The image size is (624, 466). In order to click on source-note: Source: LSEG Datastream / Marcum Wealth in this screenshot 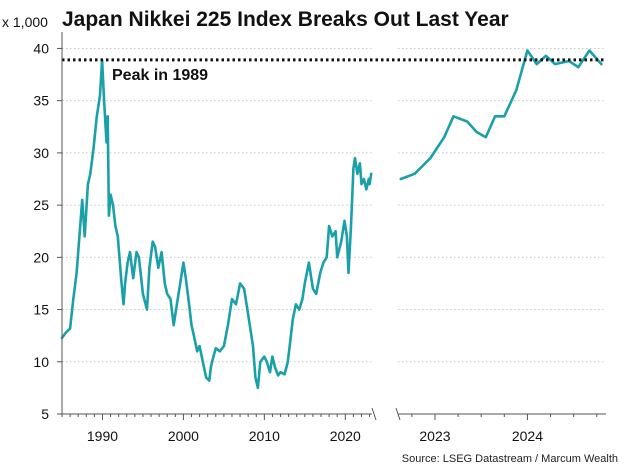, I will do `click(510, 459)`.